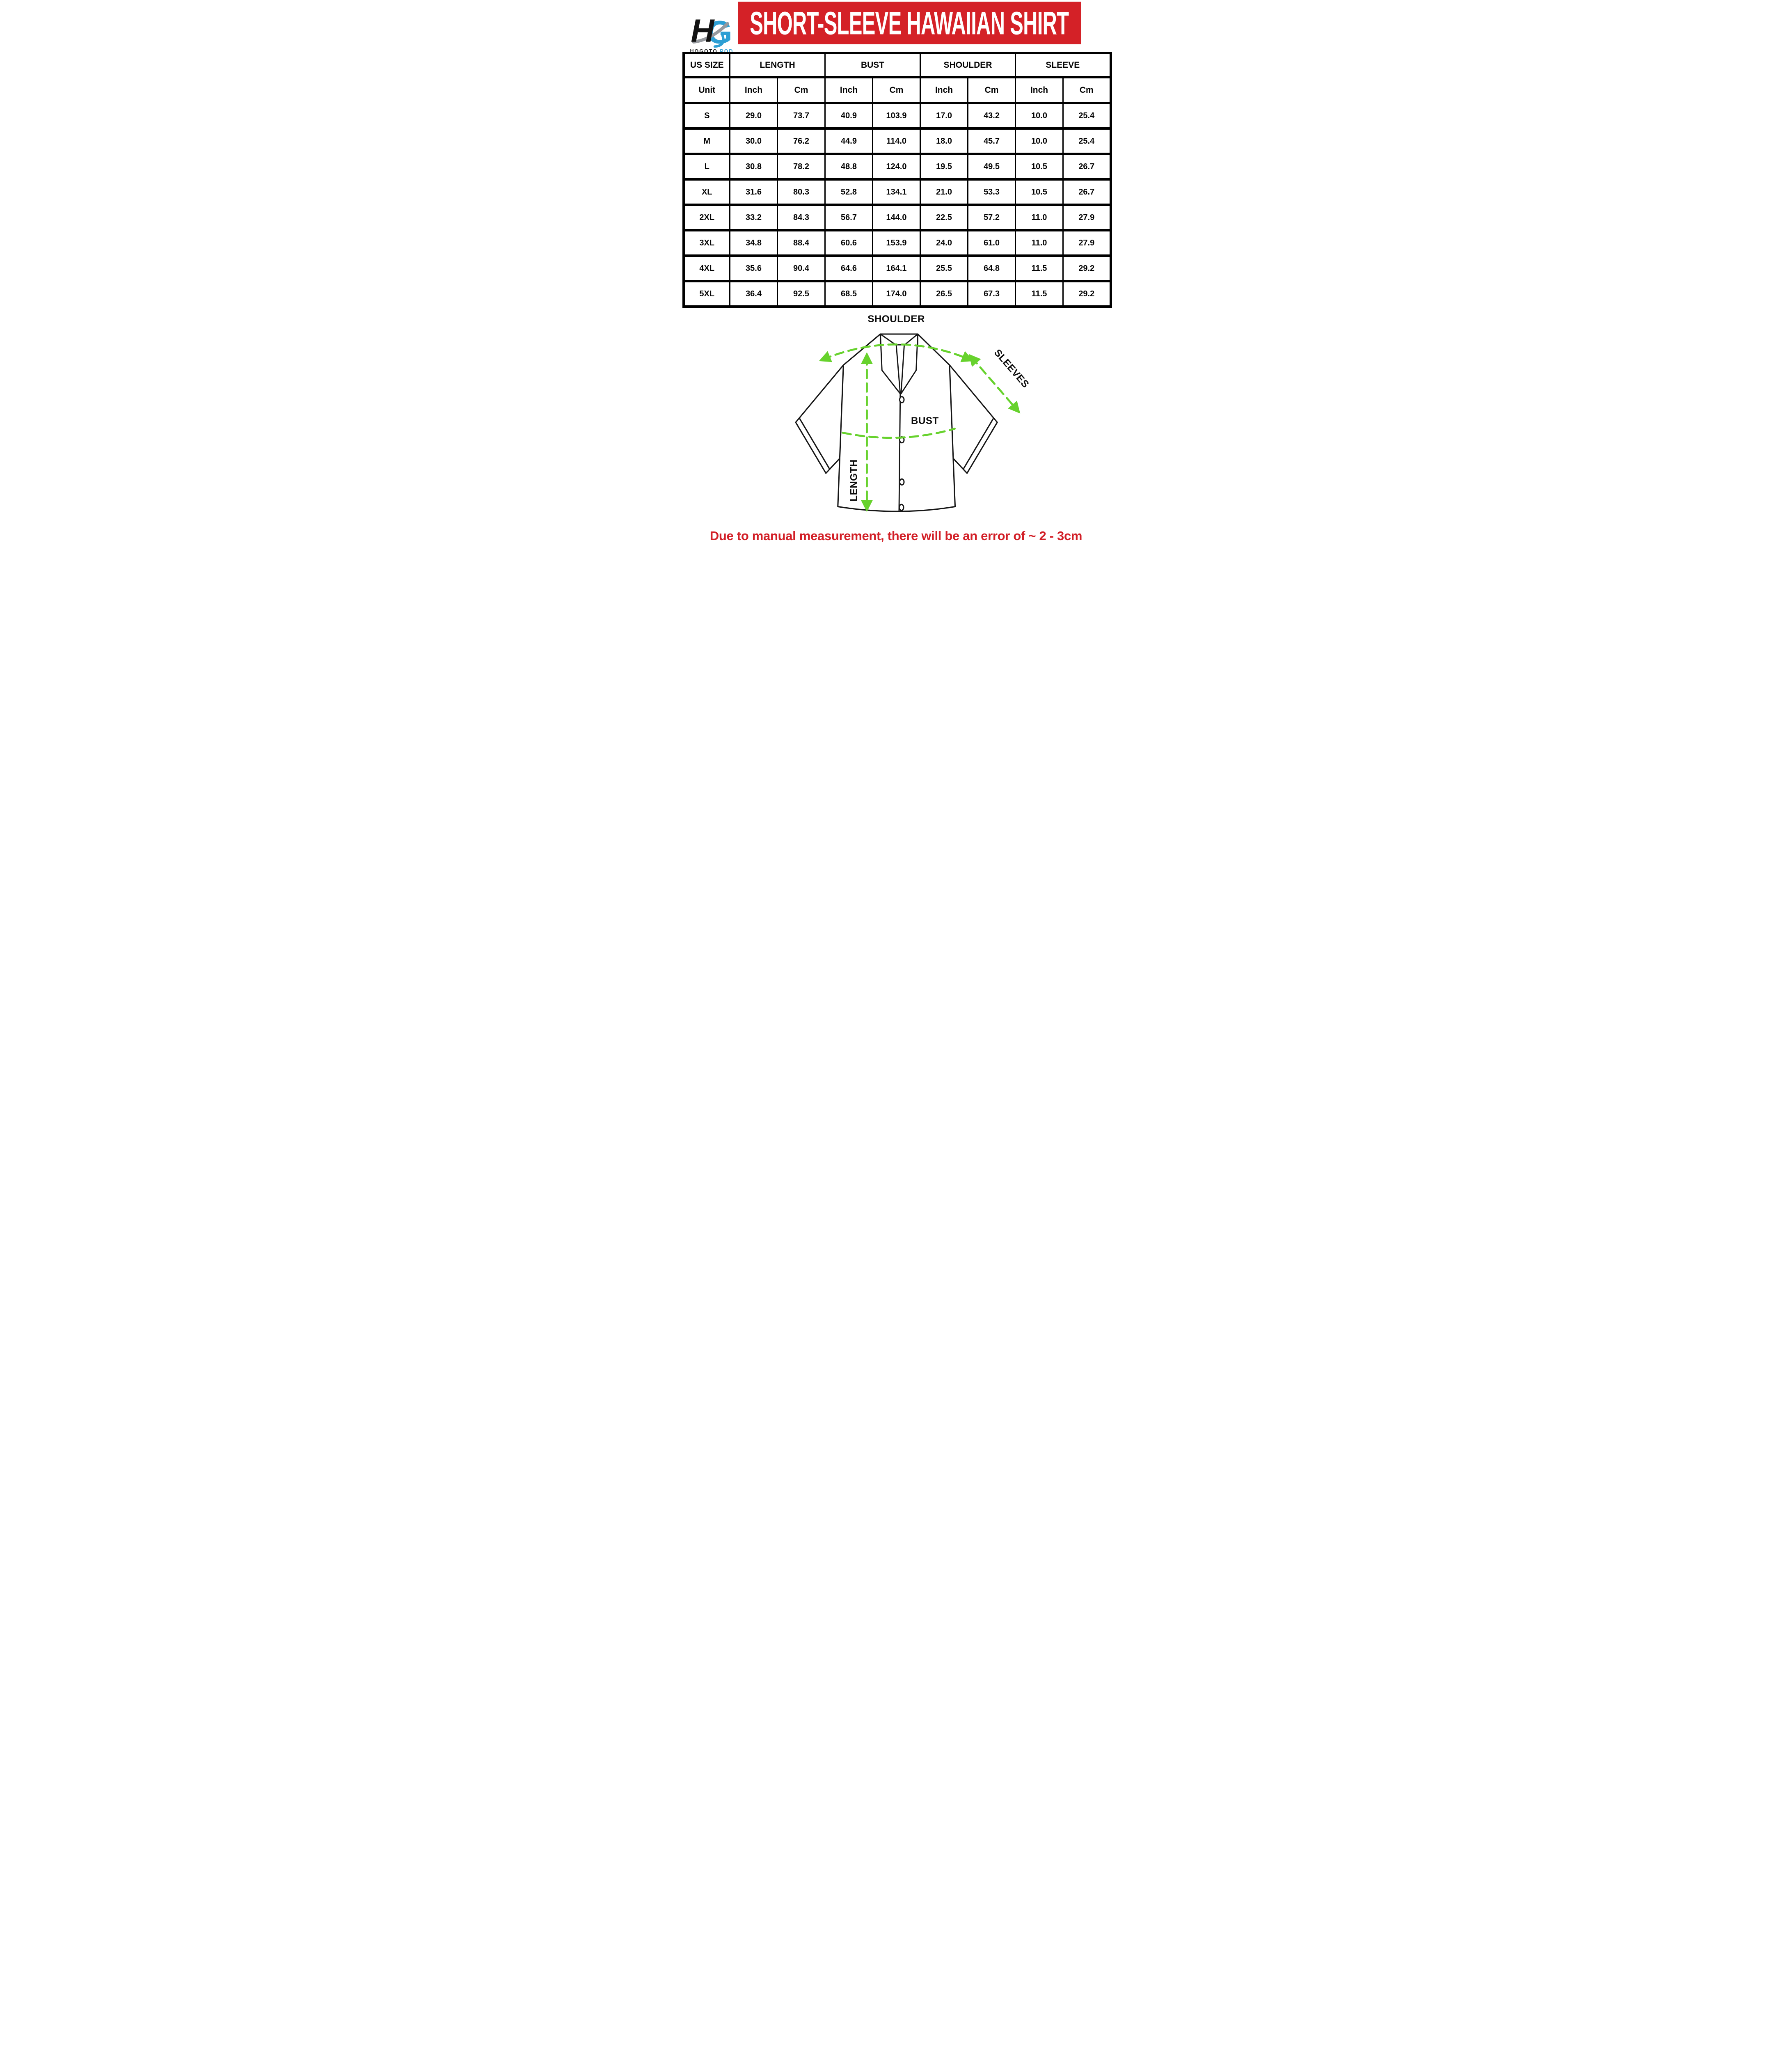 The width and height of the screenshot is (1792, 2052). What do you see at coordinates (849, 192) in the screenshot?
I see `measurement-cell: 52.8` at bounding box center [849, 192].